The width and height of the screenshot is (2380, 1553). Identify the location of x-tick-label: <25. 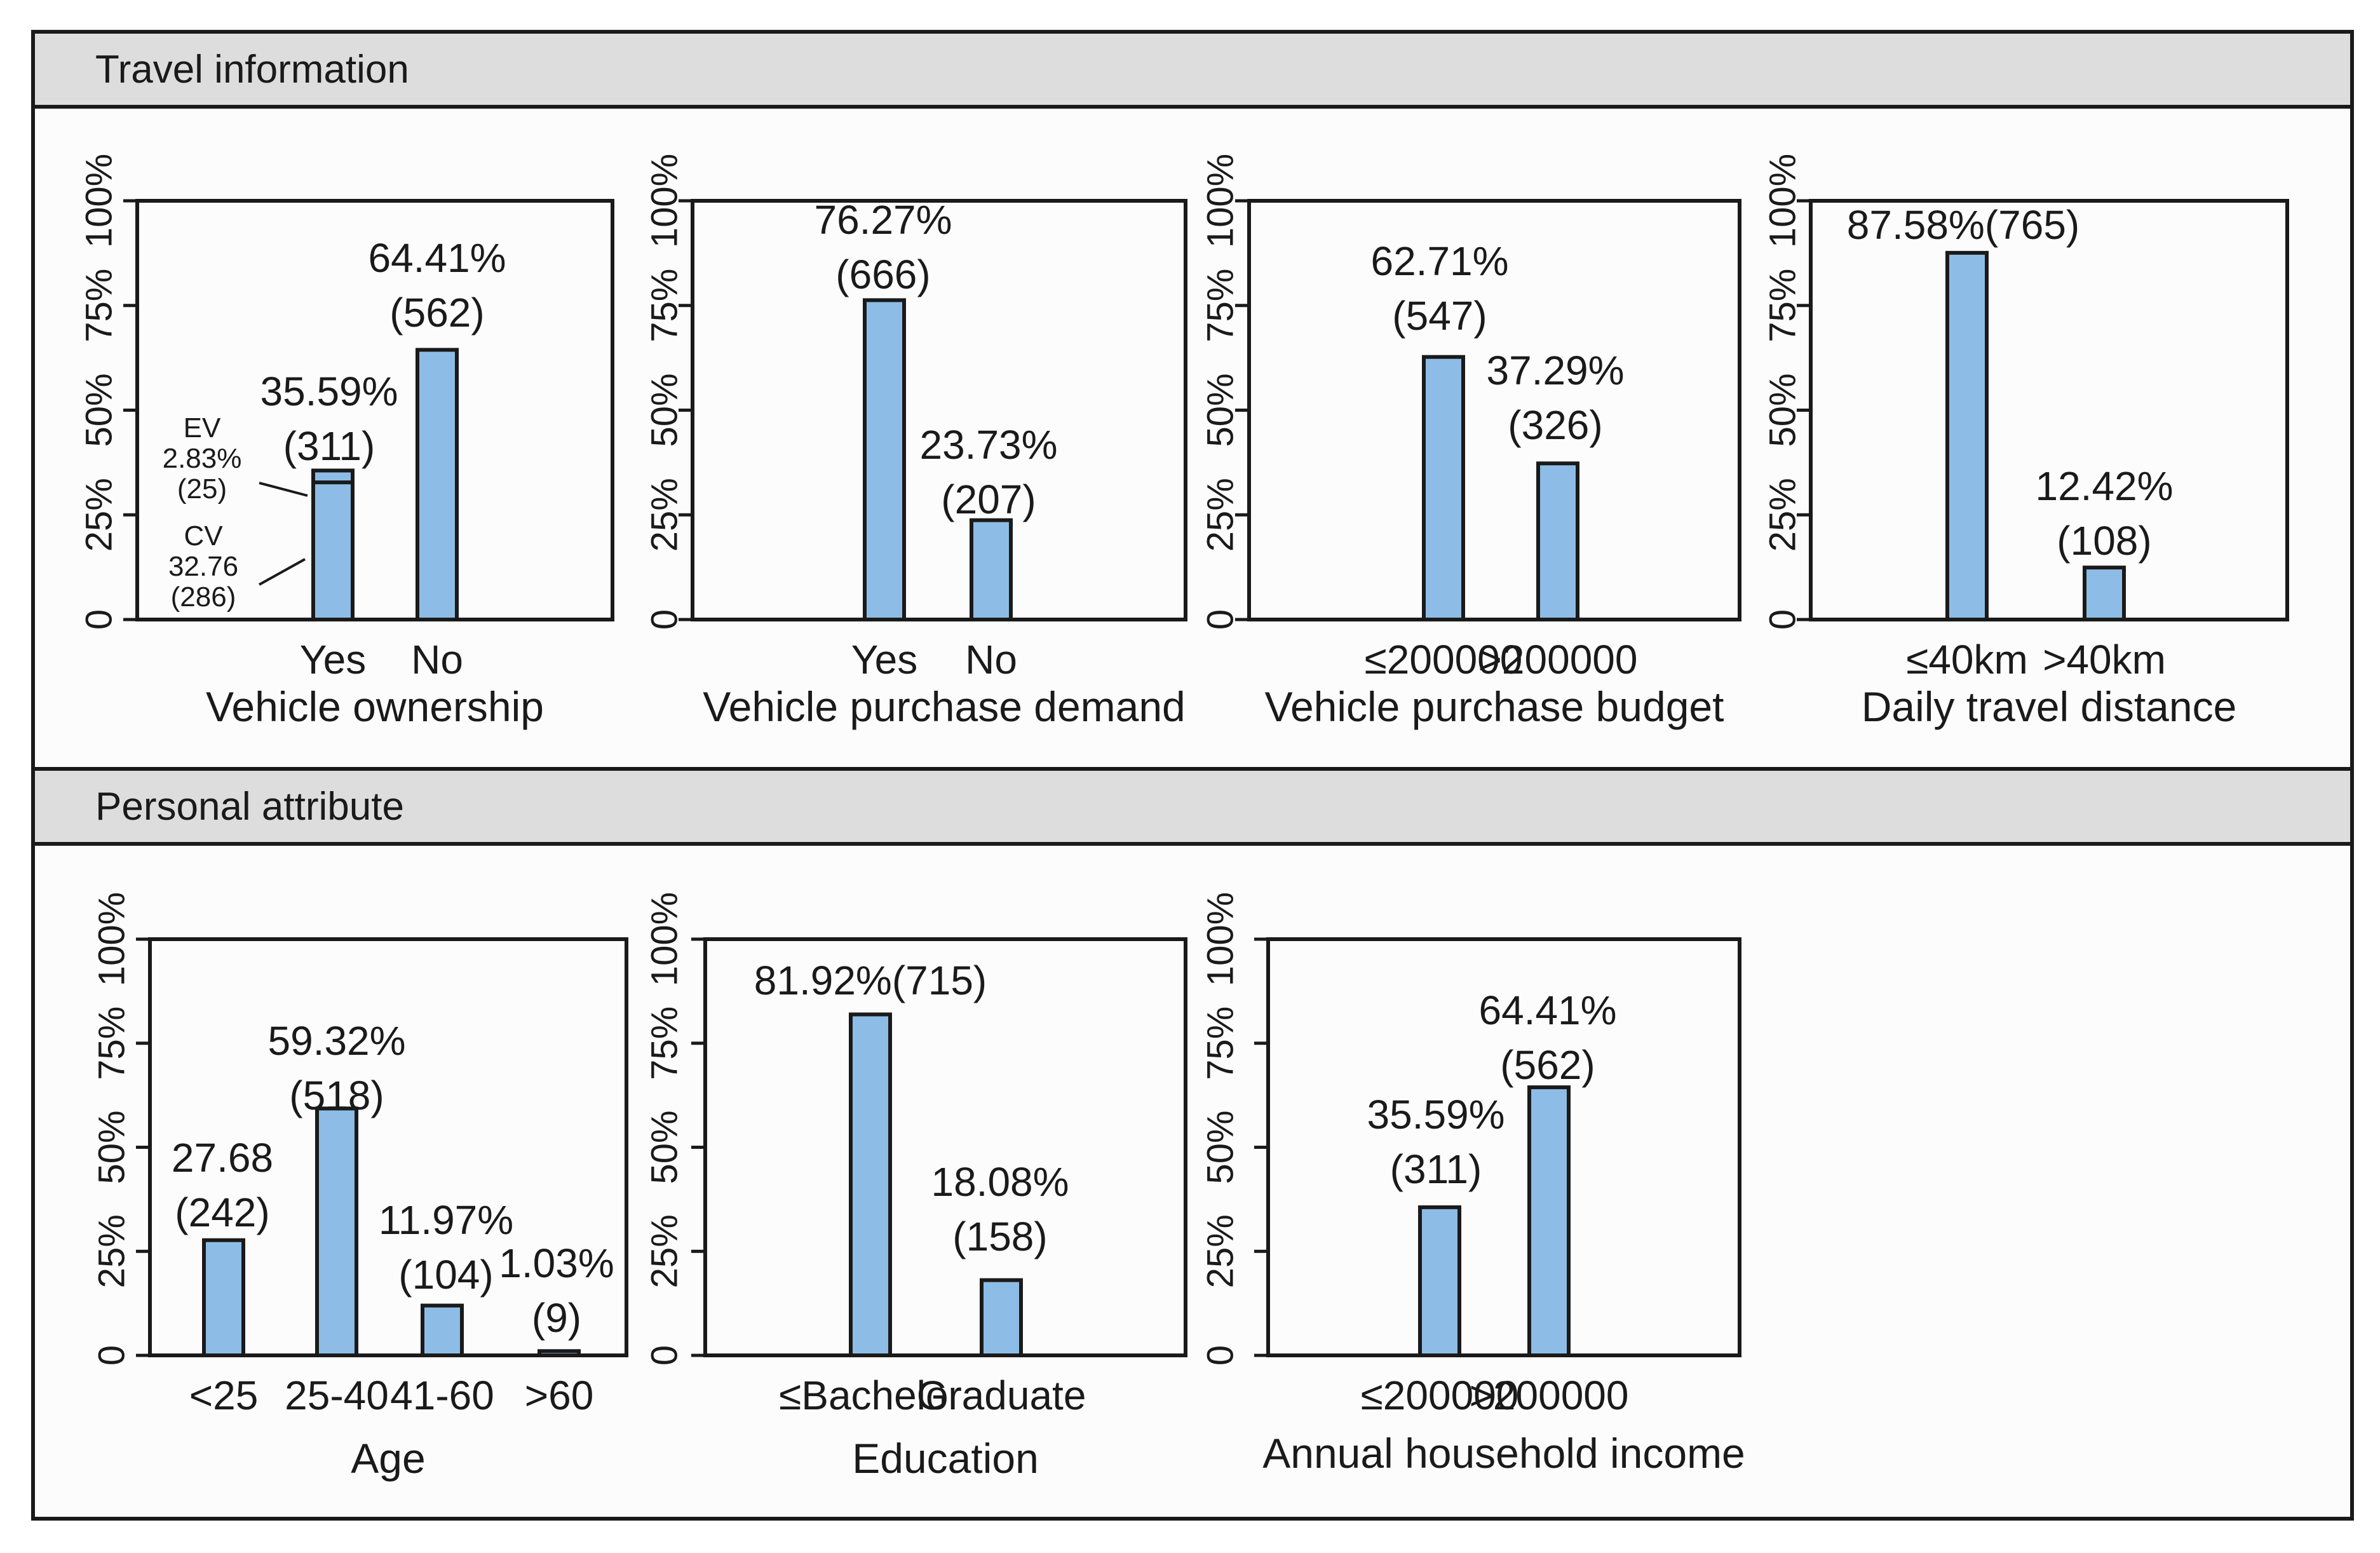
(224, 1395).